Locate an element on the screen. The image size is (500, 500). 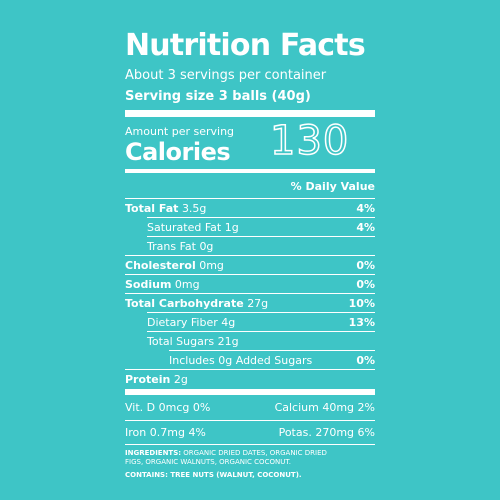
nutrient-row: Dietary Fiber 4g 13% is located at coordinates (261, 321).